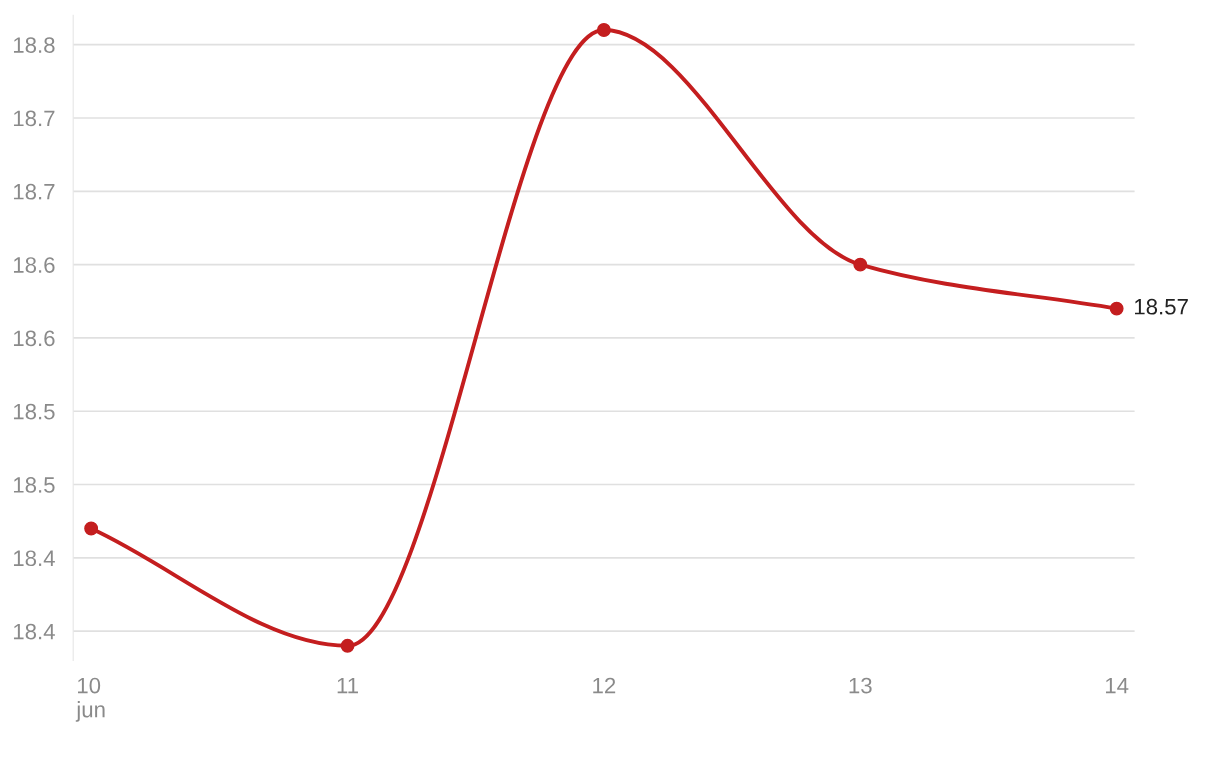 The image size is (1220, 768). Describe the element at coordinates (1161, 306) in the screenshot. I see `data-label: 18.57` at that location.